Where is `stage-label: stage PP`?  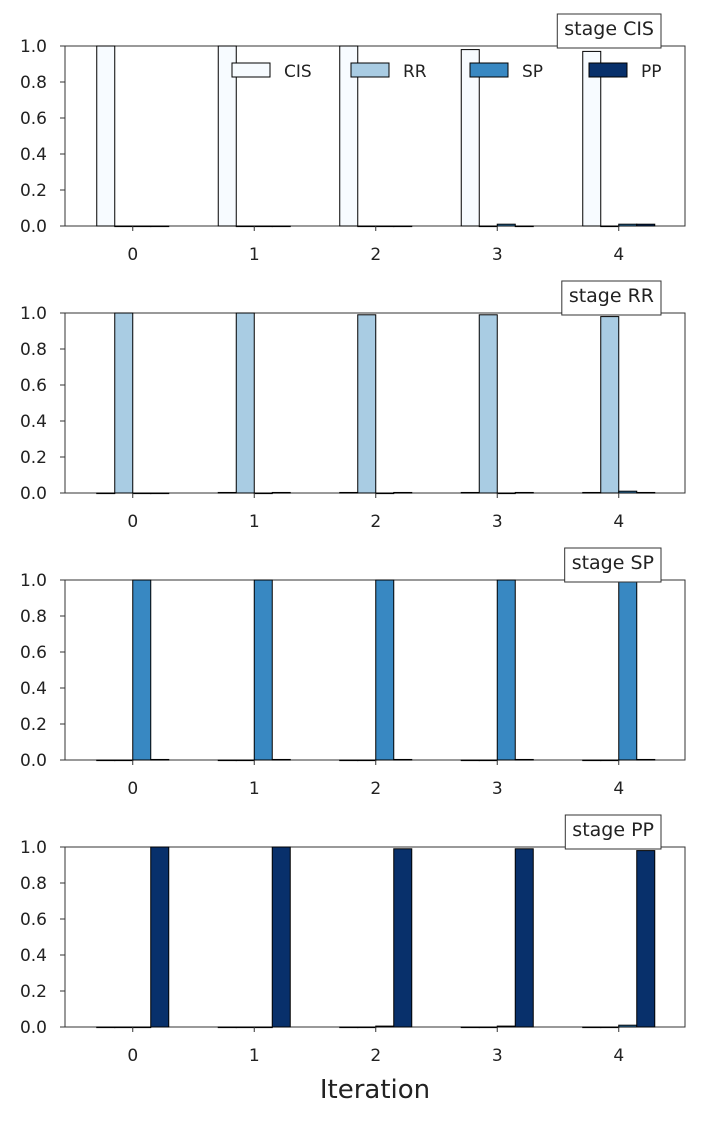 stage-label: stage PP is located at coordinates (613, 830).